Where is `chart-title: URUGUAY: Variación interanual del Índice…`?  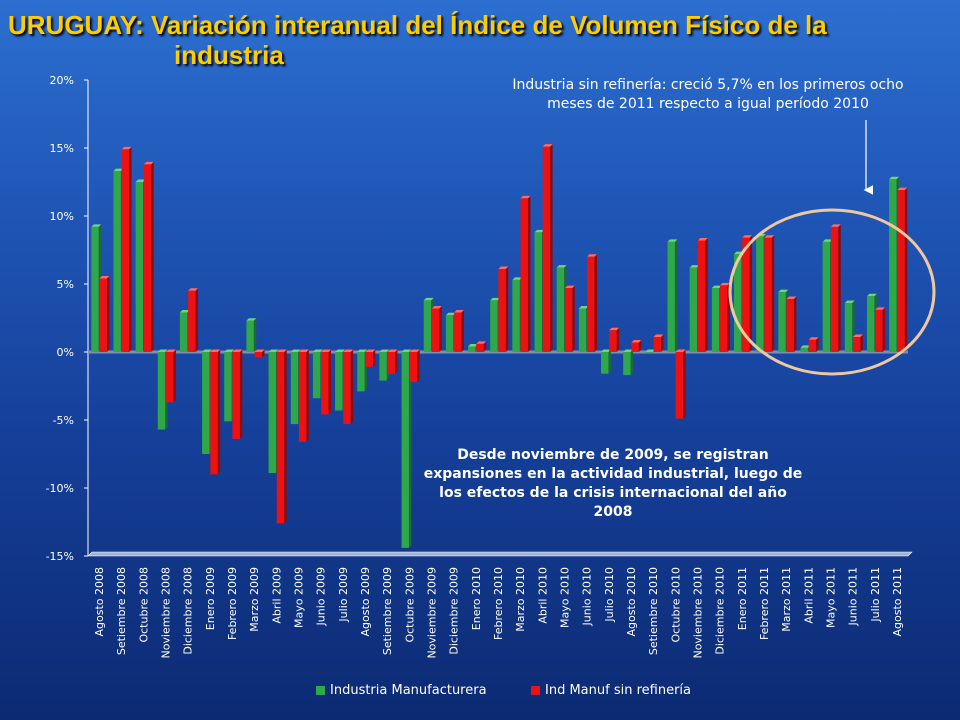 chart-title: URUGUAY: Variación interanual del Índice… is located at coordinates (478, 40).